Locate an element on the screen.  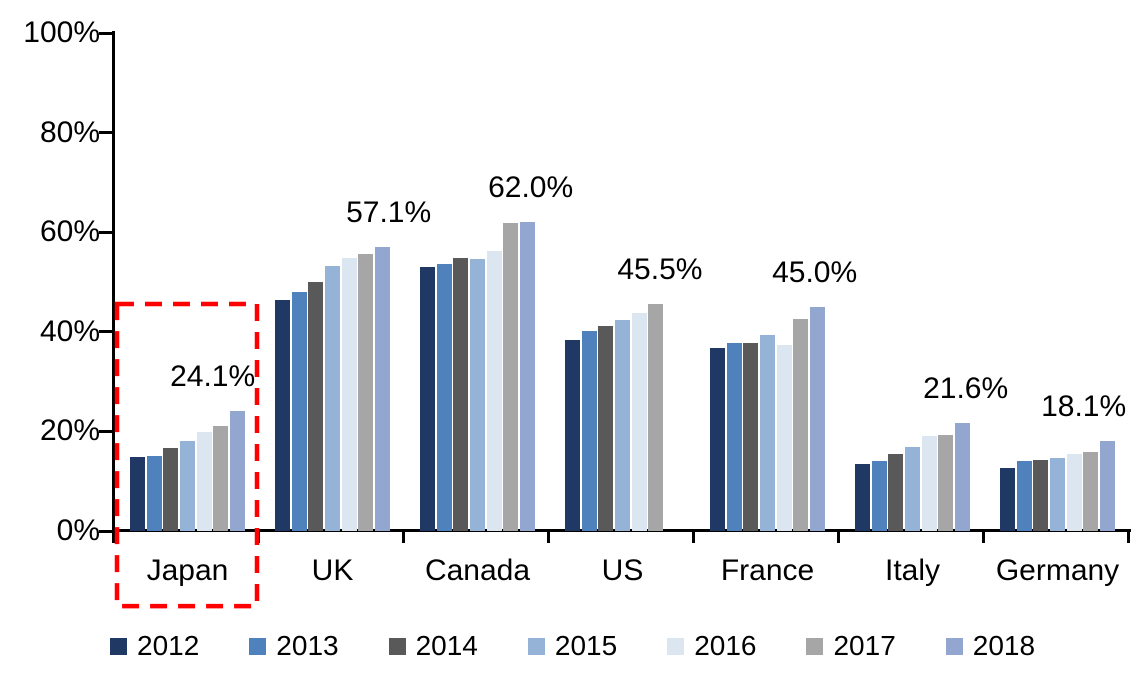
bar-japan-2017 is located at coordinates (221, 478).